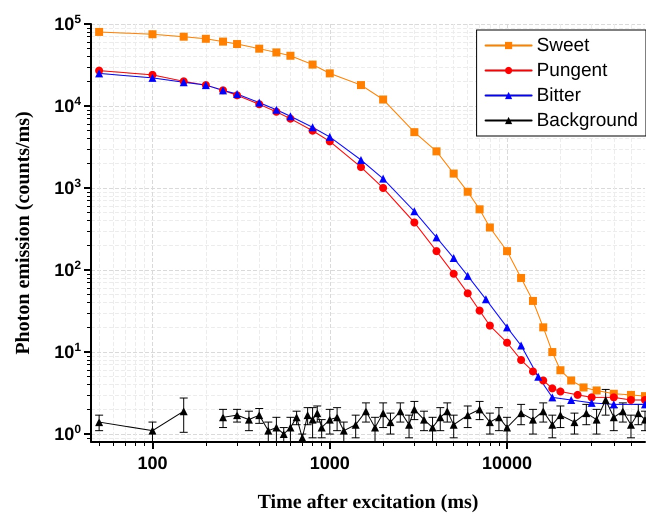  I want to click on y-tick-label: 10$^{1}$, so click(67, 352).